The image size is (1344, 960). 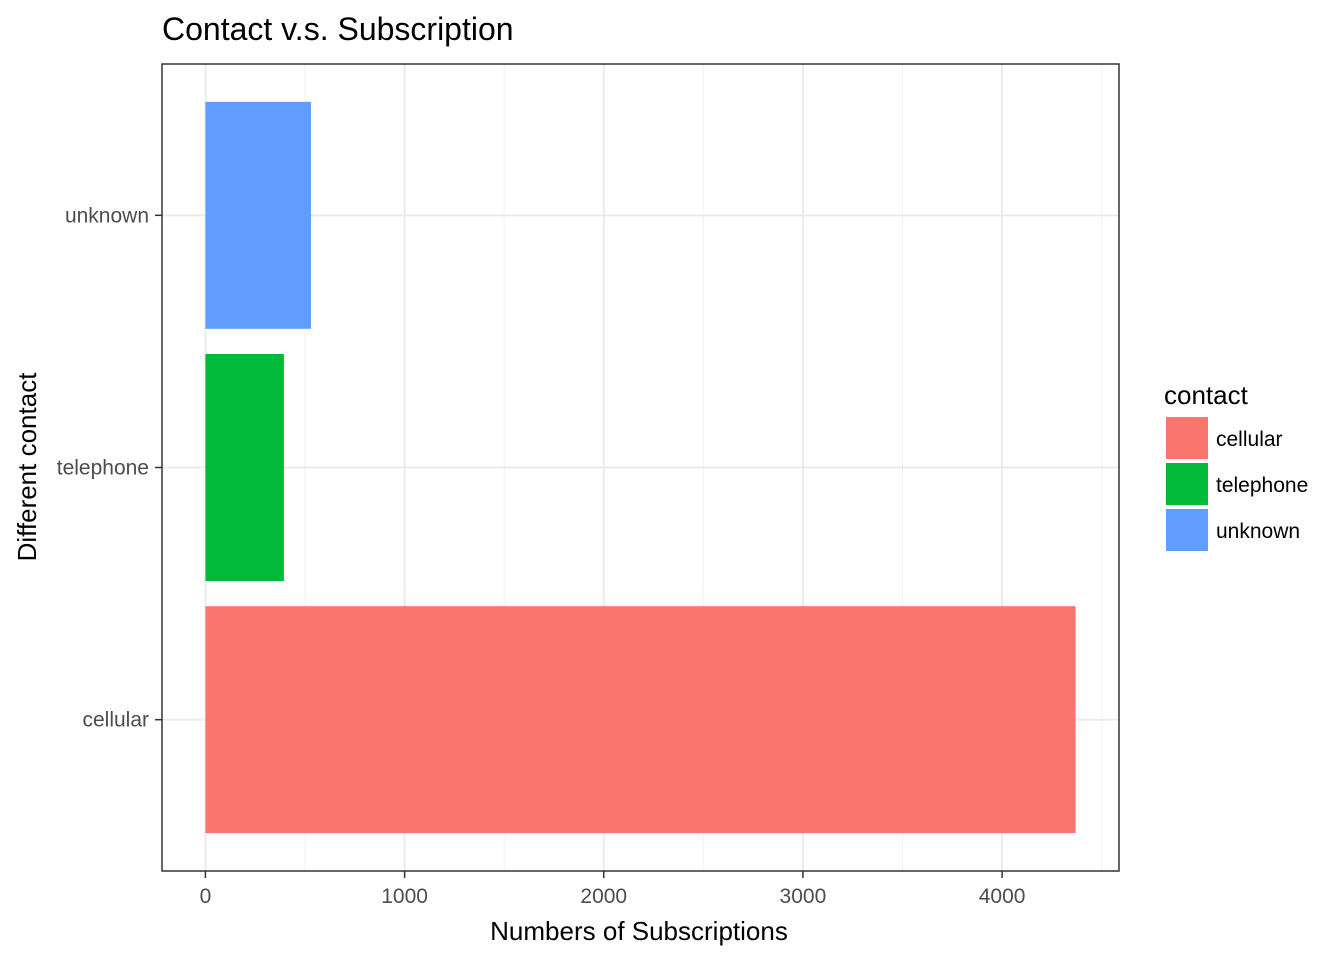 I want to click on legend-label-cellular: cellular, so click(x=1249, y=439).